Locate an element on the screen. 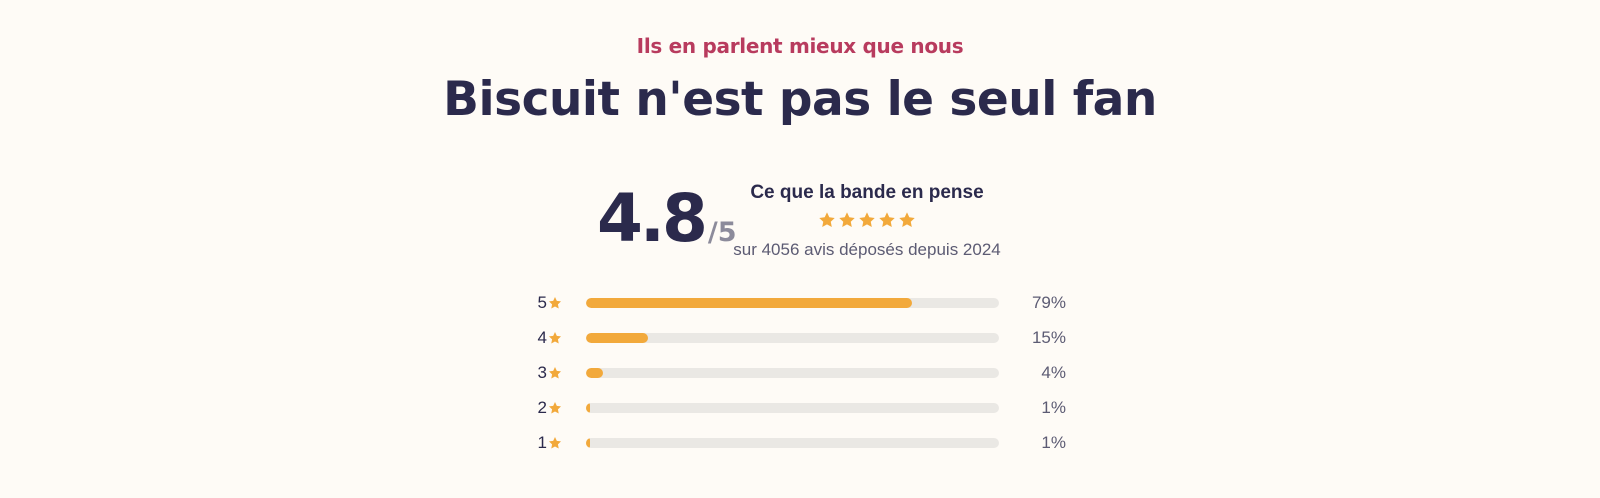 The width and height of the screenshot is (1600, 498). star-level-label: 4 is located at coordinates (542, 337).